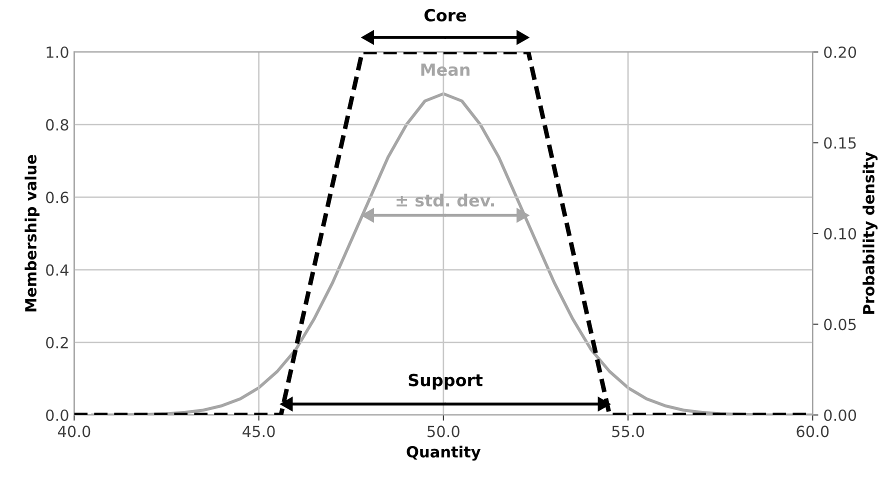 The width and height of the screenshot is (894, 477). I want to click on y2-tick-label: 0.10, so click(840, 234).